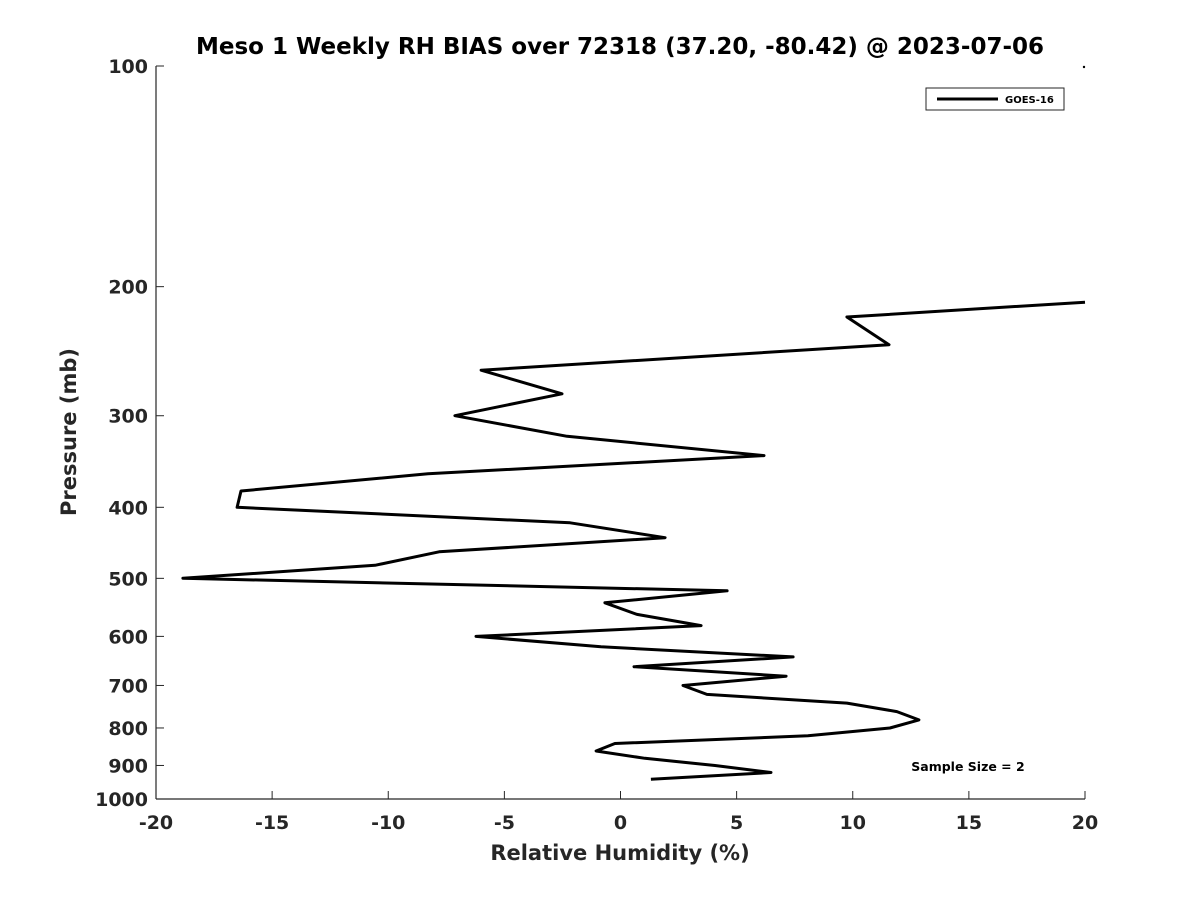 The height and width of the screenshot is (900, 1200). Describe the element at coordinates (619, 853) in the screenshot. I see `x-axis-label: Relative Humidity (%)` at that location.